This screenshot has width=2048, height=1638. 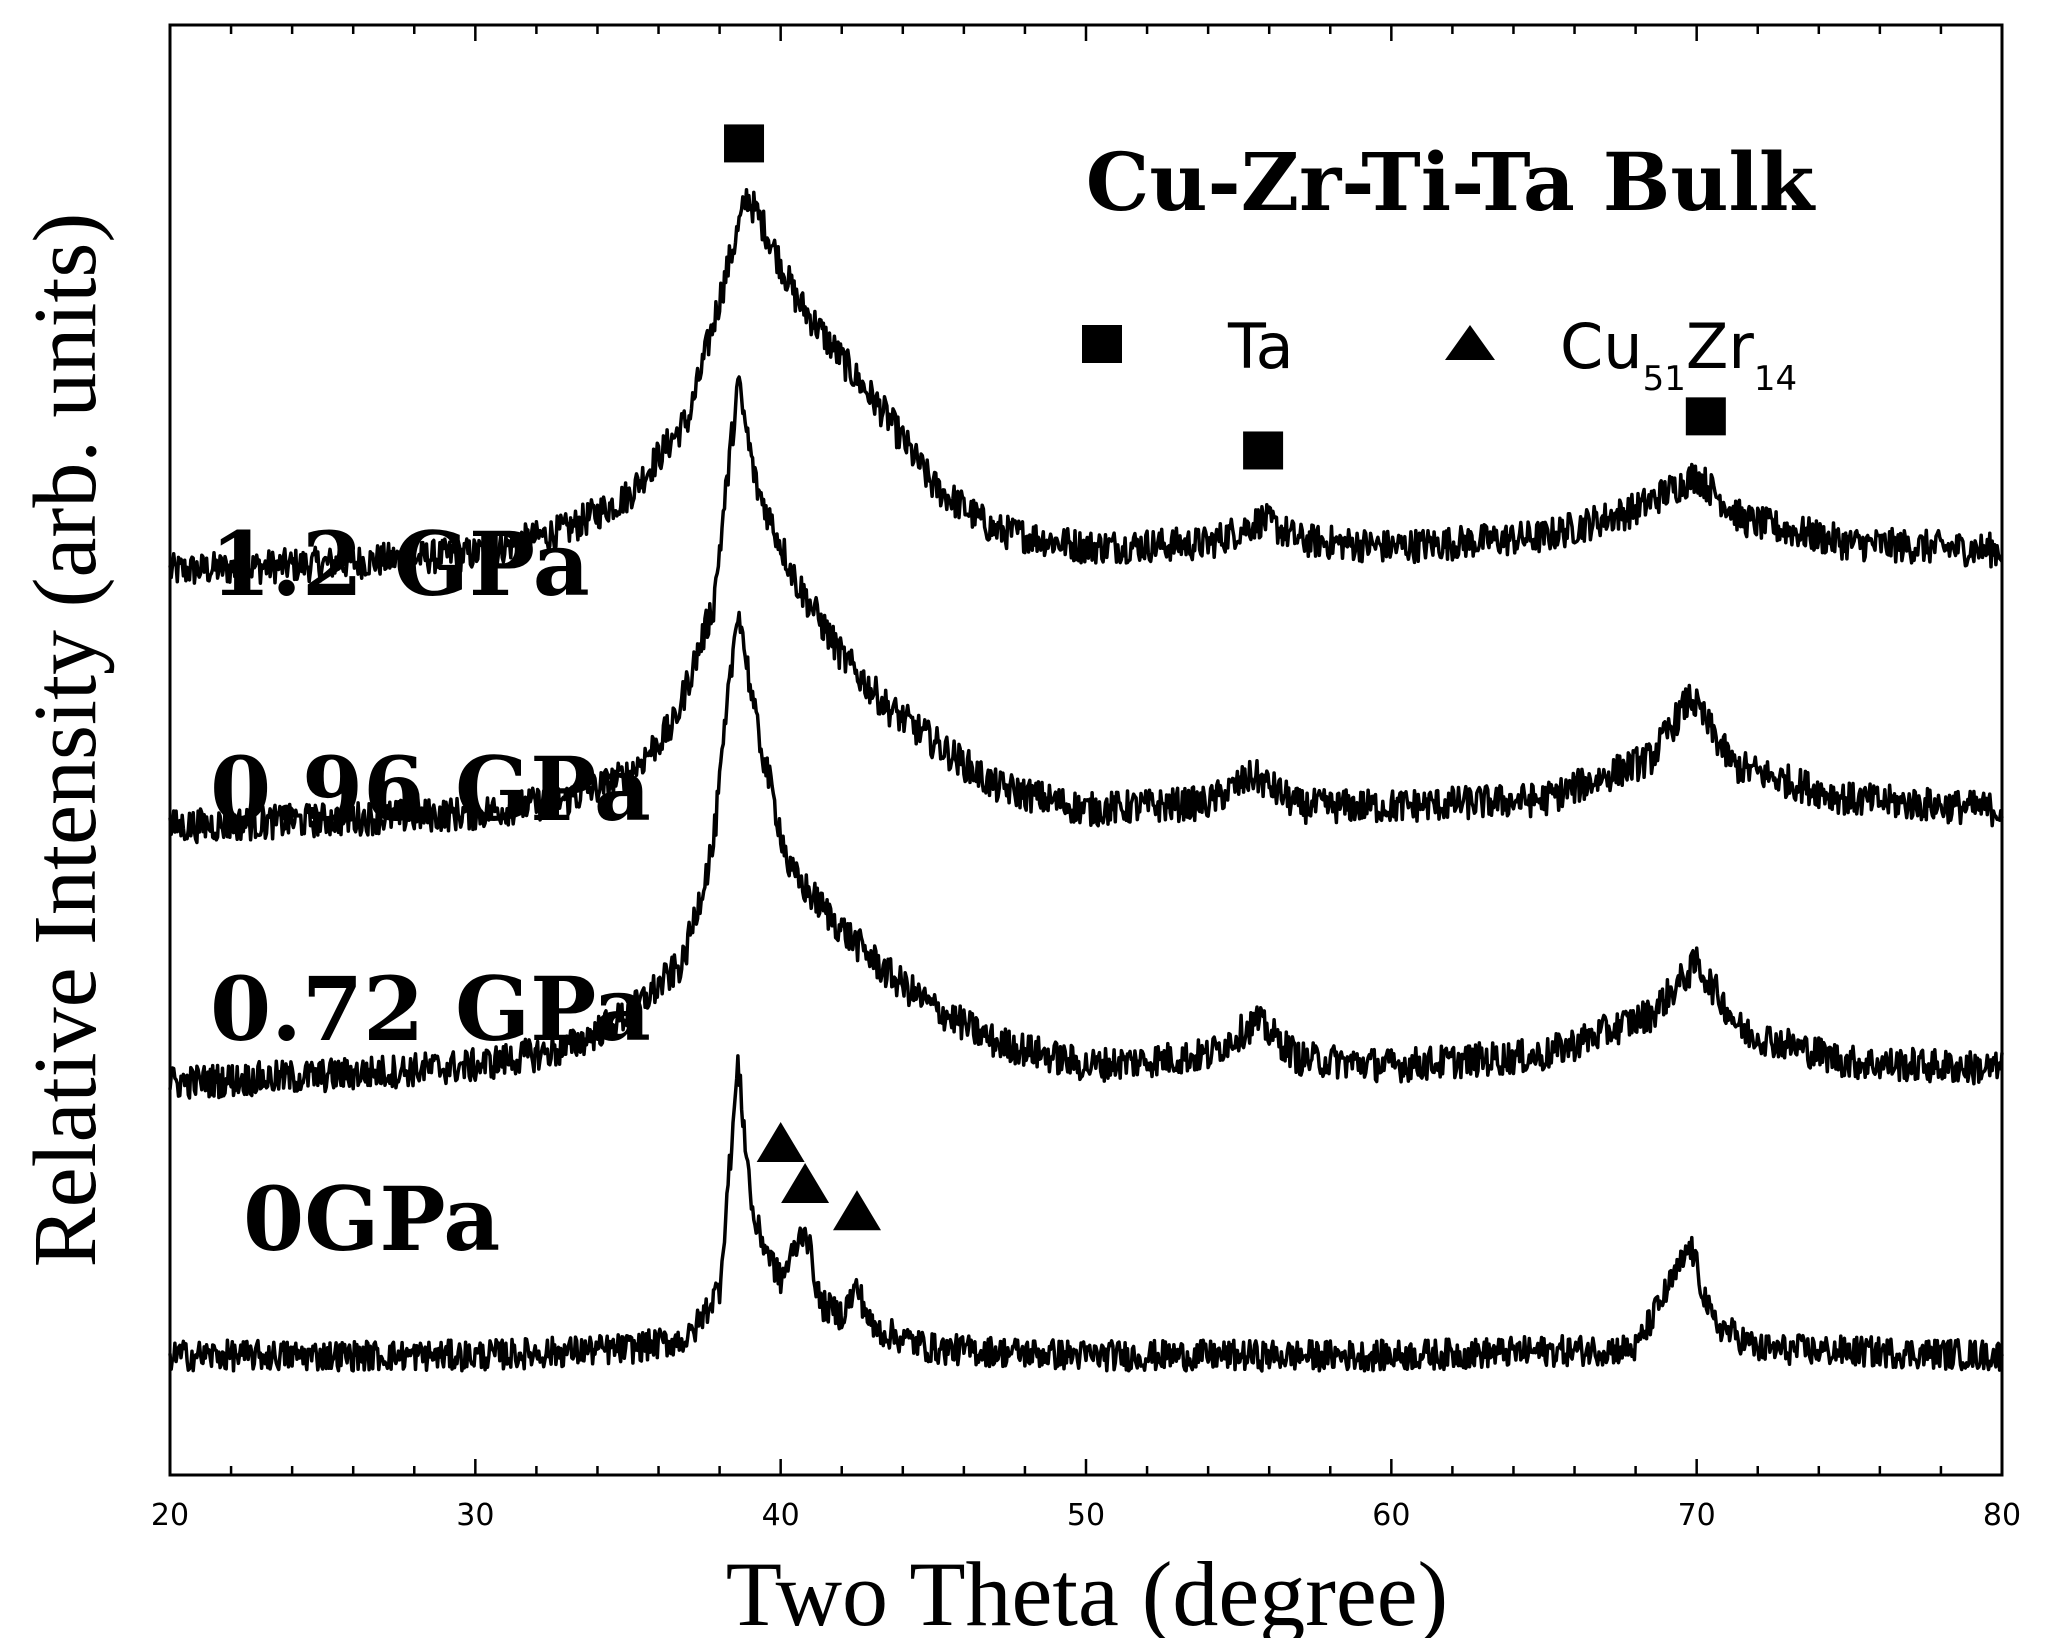 What do you see at coordinates (781, 1515) in the screenshot?
I see `x-tick-label: 40` at bounding box center [781, 1515].